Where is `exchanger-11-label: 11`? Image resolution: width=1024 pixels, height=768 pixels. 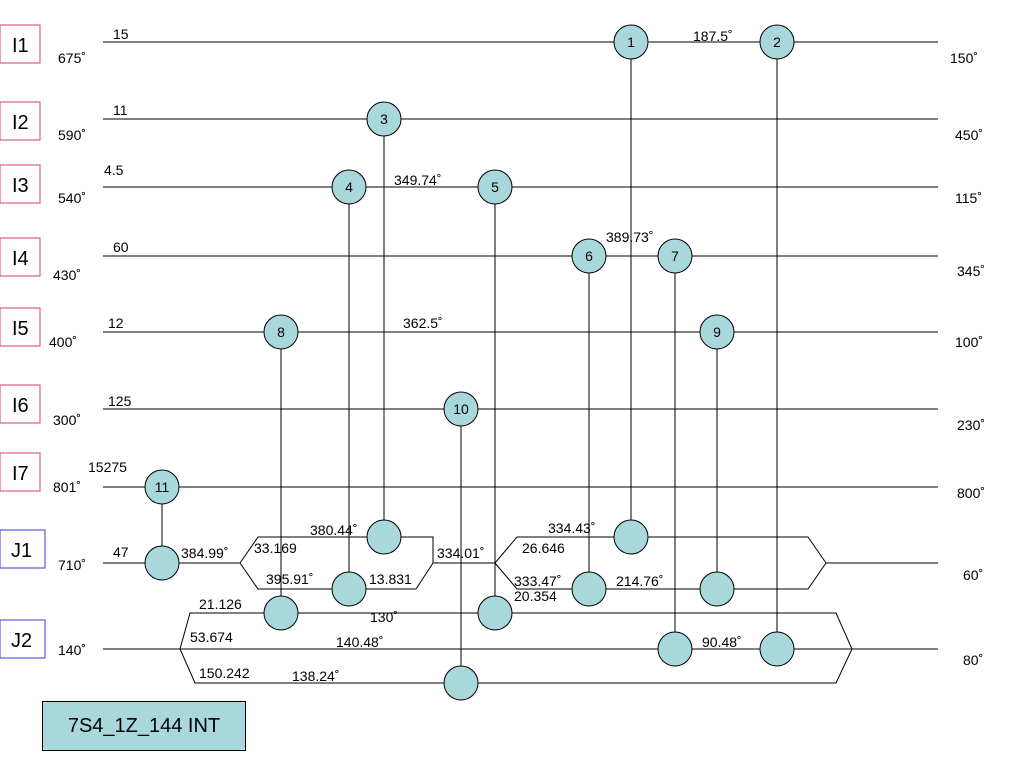 exchanger-11-label: 11 is located at coordinates (162, 487).